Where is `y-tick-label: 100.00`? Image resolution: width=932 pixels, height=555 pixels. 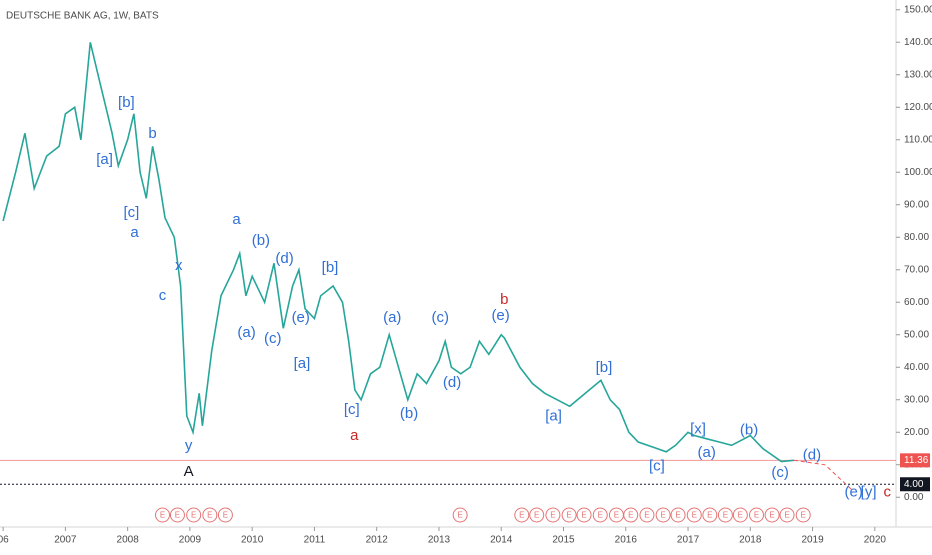 y-tick-label: 100.00 is located at coordinates (918, 172).